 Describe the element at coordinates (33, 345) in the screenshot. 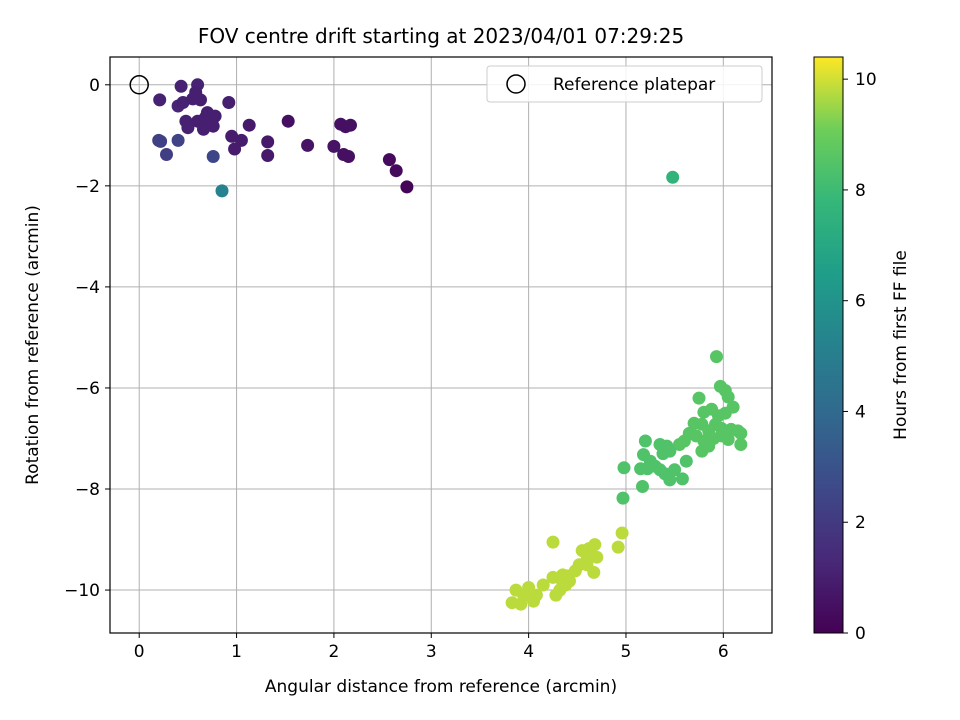

I see `y-axis-label: Rotation from reference (arcmin)` at that location.